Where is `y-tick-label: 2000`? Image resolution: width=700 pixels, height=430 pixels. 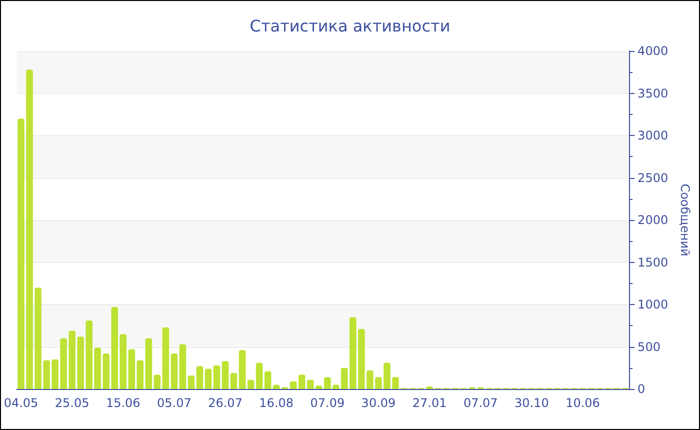
y-tick-label: 2000 is located at coordinates (653, 220).